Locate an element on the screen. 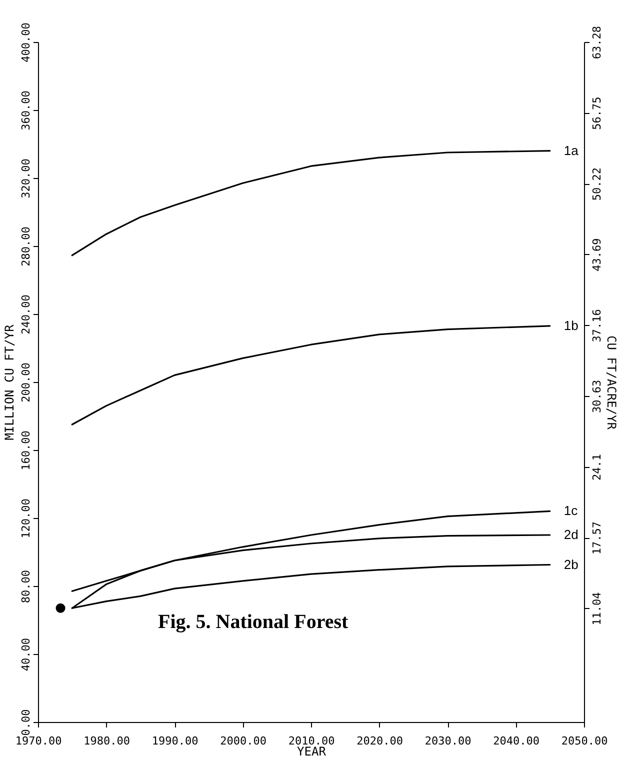 The width and height of the screenshot is (634, 762). series-label: 1b is located at coordinates (571, 325).